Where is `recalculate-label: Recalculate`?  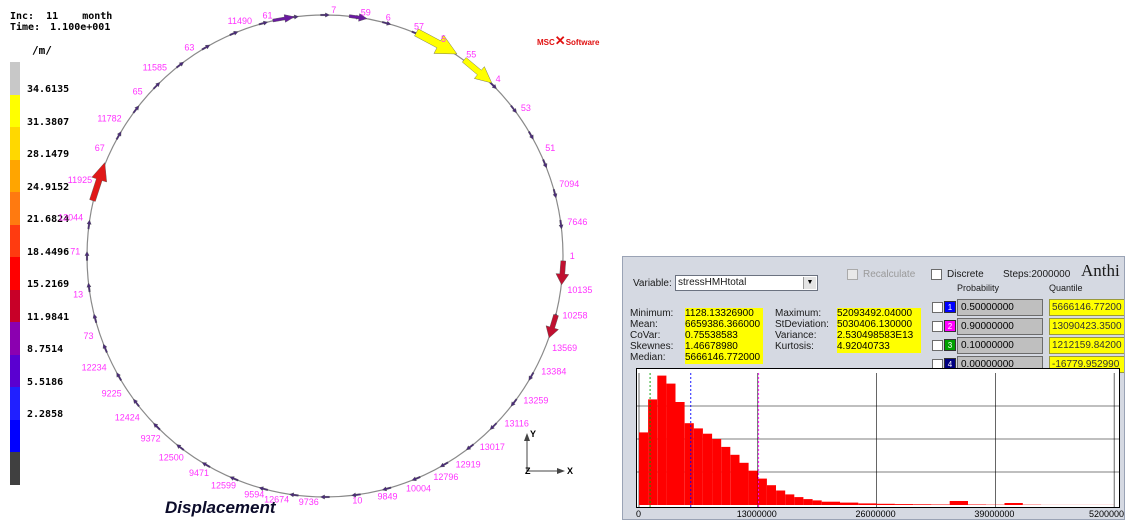
recalculate-label: Recalculate is located at coordinates (889, 274).